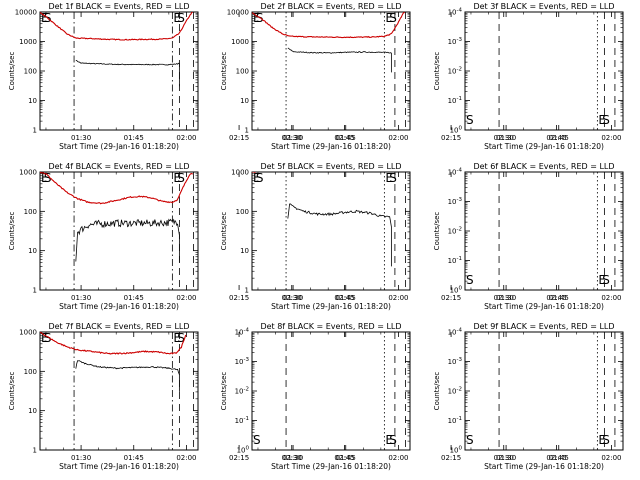 This screenshot has width=640, height=480. Describe the element at coordinates (543, 326) in the screenshot. I see `panel-title: Det 9f BLACK = Events, RED = LLD` at that location.